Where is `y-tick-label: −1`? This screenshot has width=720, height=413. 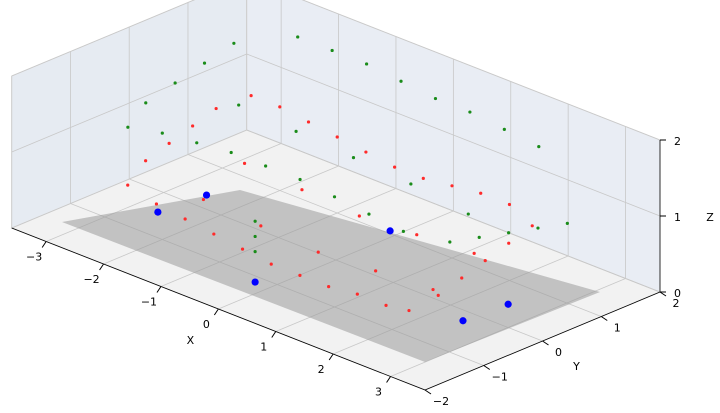 y-tick-label: −1 is located at coordinates (500, 377).